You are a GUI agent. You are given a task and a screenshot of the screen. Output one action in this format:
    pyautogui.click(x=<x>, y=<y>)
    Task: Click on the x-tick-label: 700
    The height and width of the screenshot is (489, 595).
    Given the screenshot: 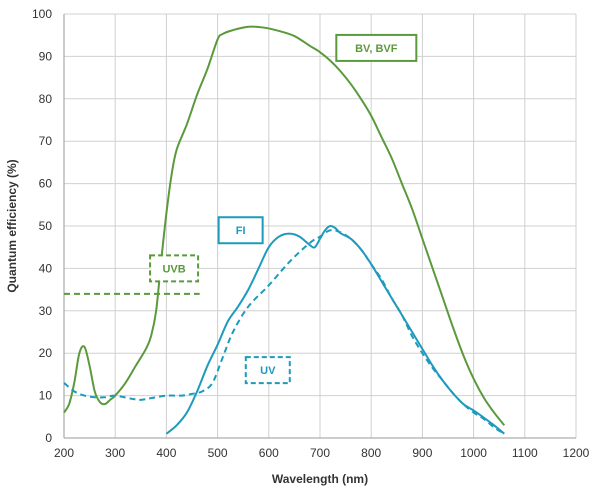 What is the action you would take?
    pyautogui.click(x=320, y=453)
    